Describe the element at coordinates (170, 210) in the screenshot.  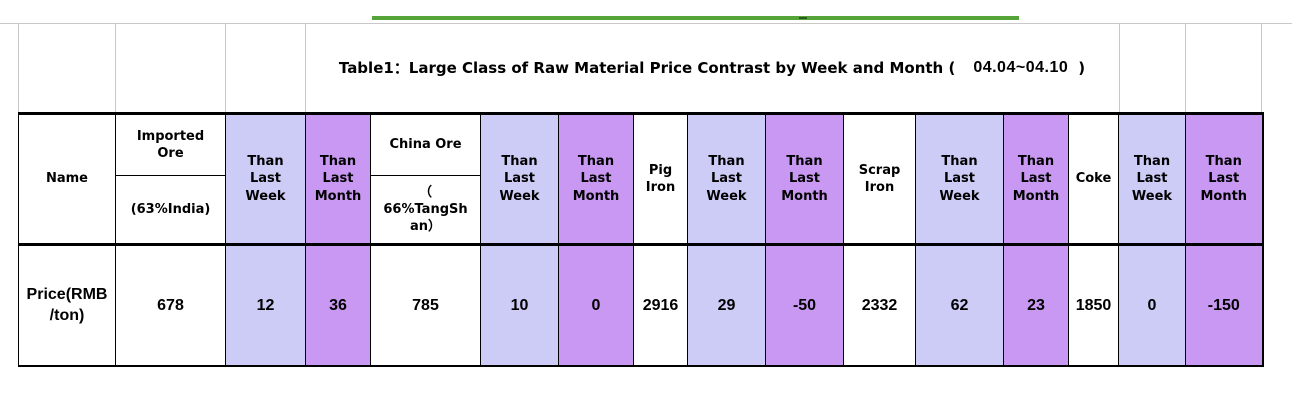
I see `header-imported-ore-spec: (63%India)` at that location.